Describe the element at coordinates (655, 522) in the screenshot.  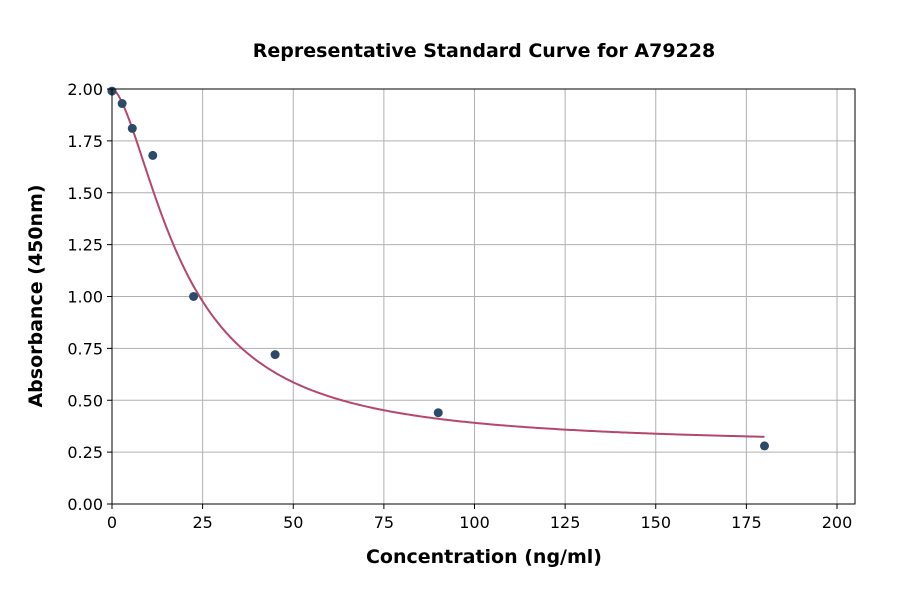
I see `x-tick-label: 150` at that location.